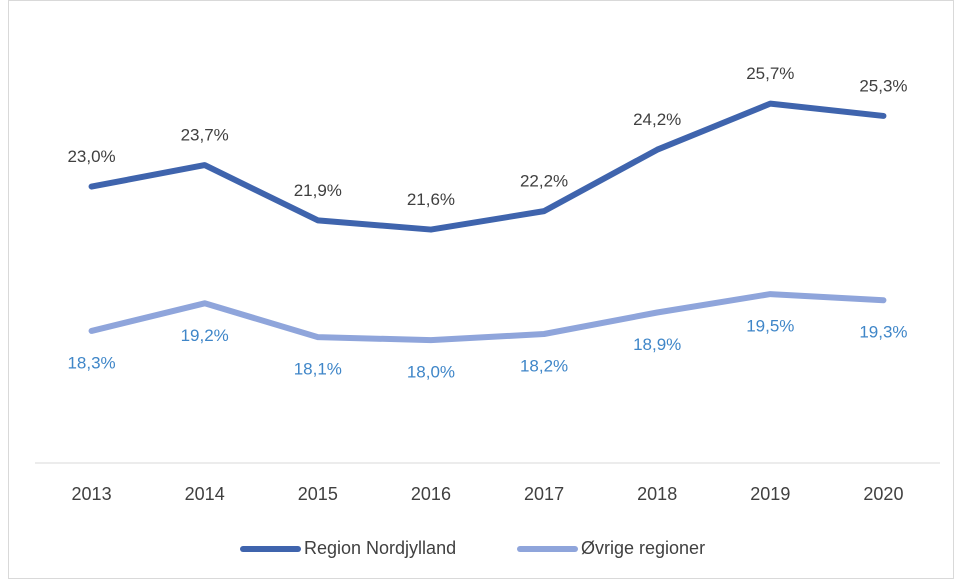 This screenshot has height=581, width=955. Describe the element at coordinates (205, 135) in the screenshot. I see `data-label: 23,7%` at that location.